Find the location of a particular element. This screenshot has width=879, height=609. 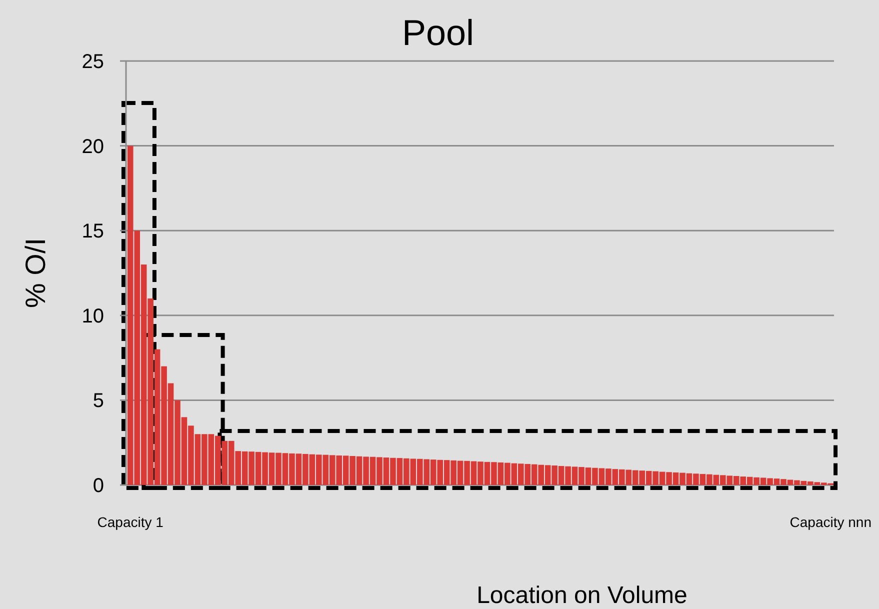

y-tick-label: 0 is located at coordinates (98, 486).